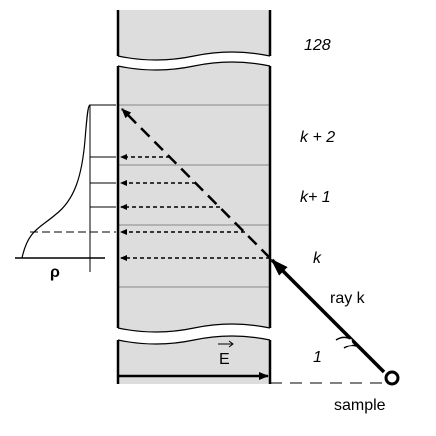  I want to click on label-ray: ray k, so click(348, 298).